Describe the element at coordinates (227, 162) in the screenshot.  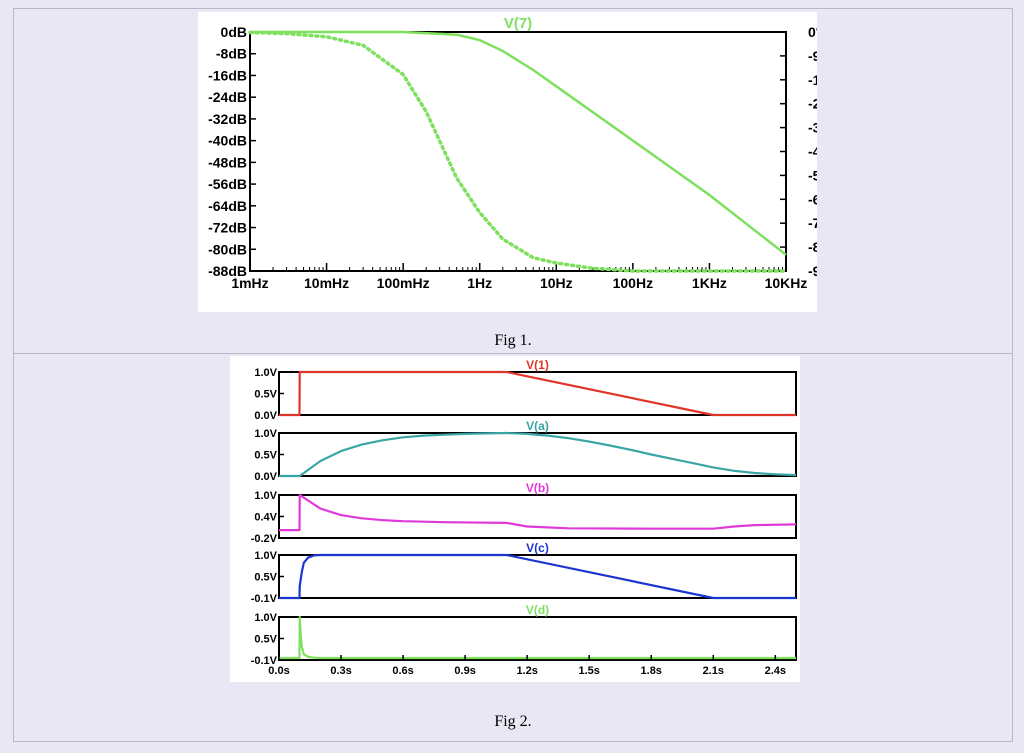
I see `y-left-tick-label: -48dB` at that location.